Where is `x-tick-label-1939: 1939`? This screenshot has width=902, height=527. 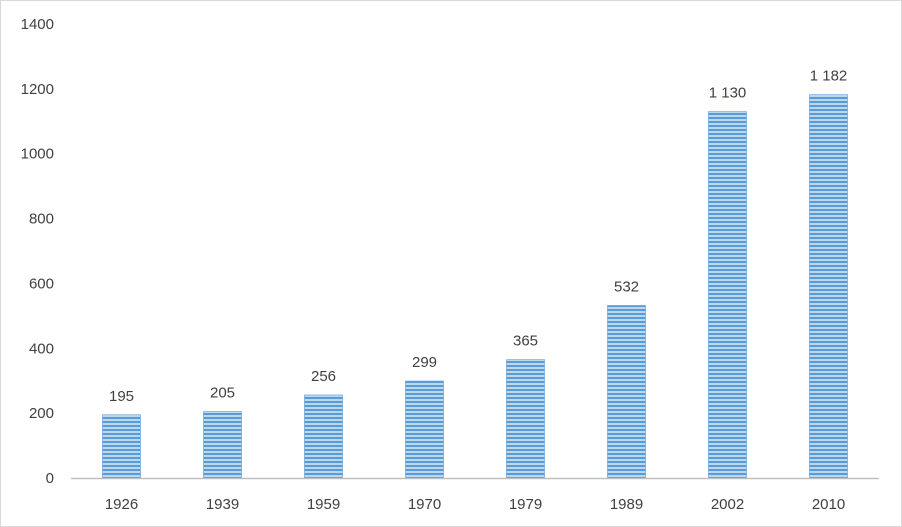
x-tick-label-1939: 1939 is located at coordinates (222, 504).